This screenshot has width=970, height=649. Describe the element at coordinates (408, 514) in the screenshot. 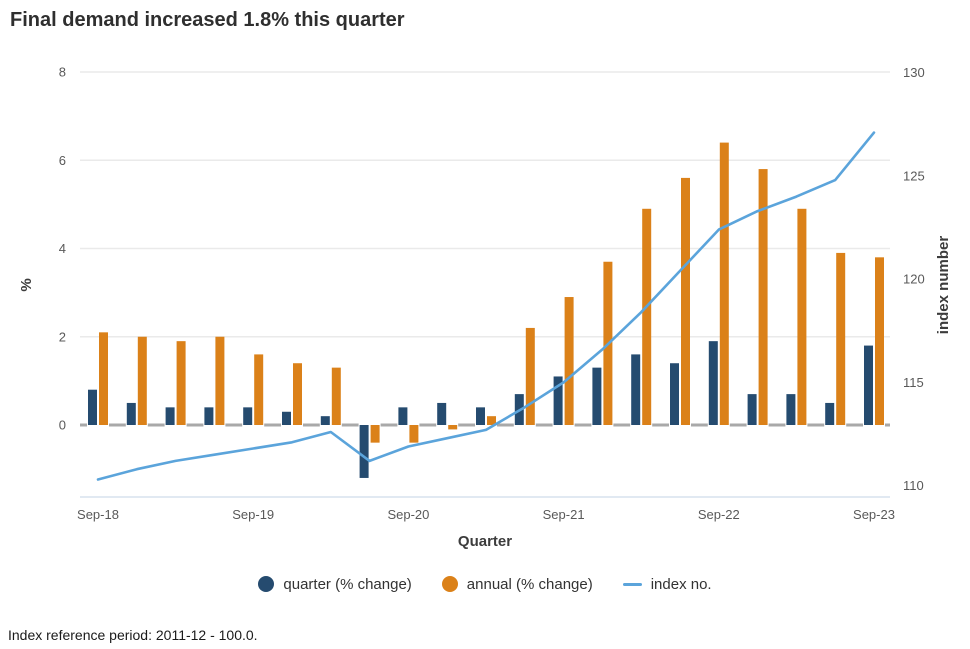

I see `x-axis-tick-Sep-20: Sep-20` at that location.